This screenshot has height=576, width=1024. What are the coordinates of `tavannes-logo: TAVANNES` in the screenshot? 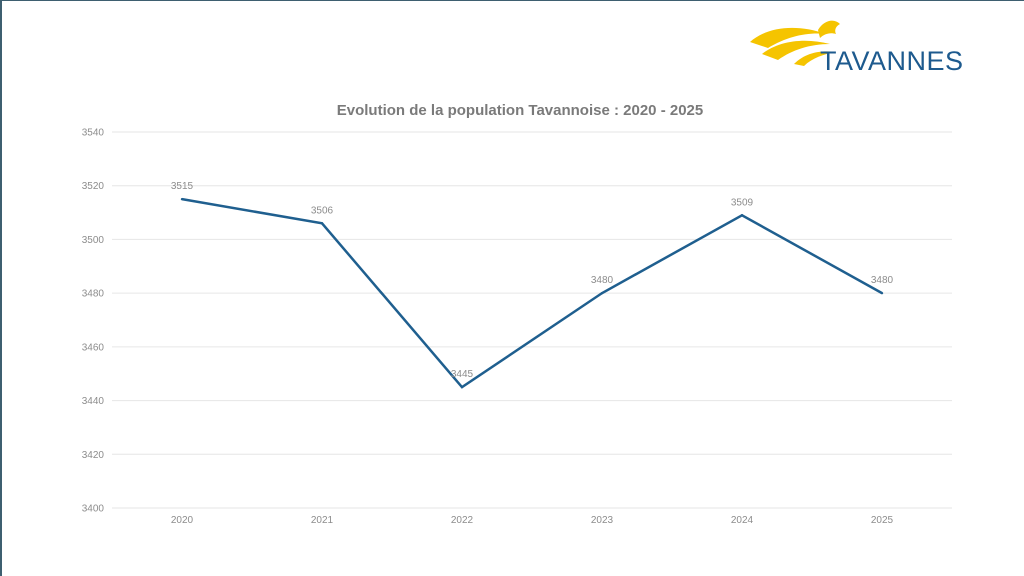 It's located at (855, 46).